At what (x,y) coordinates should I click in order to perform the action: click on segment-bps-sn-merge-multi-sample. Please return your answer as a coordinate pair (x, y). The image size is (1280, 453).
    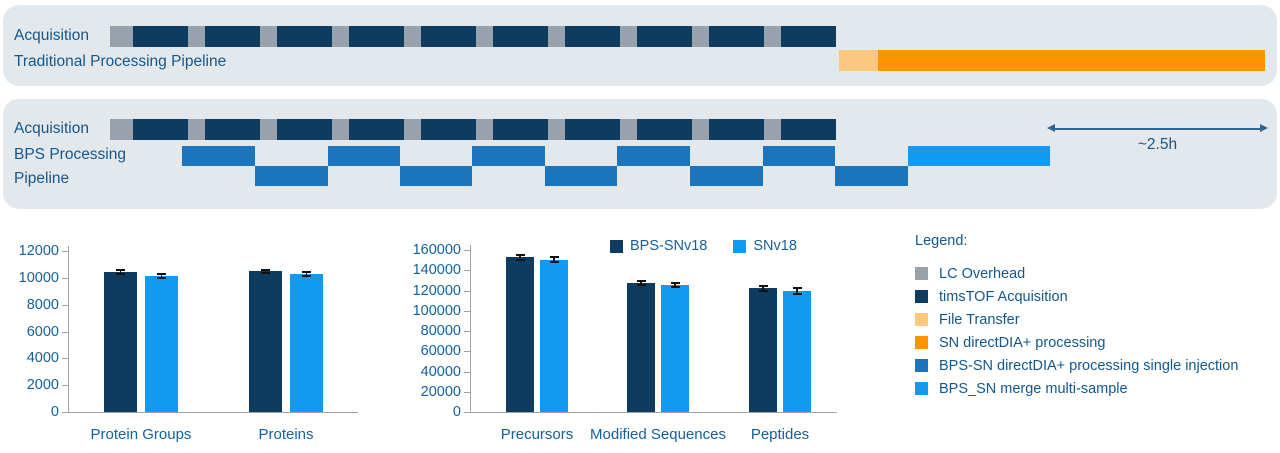
    Looking at the image, I should click on (979, 156).